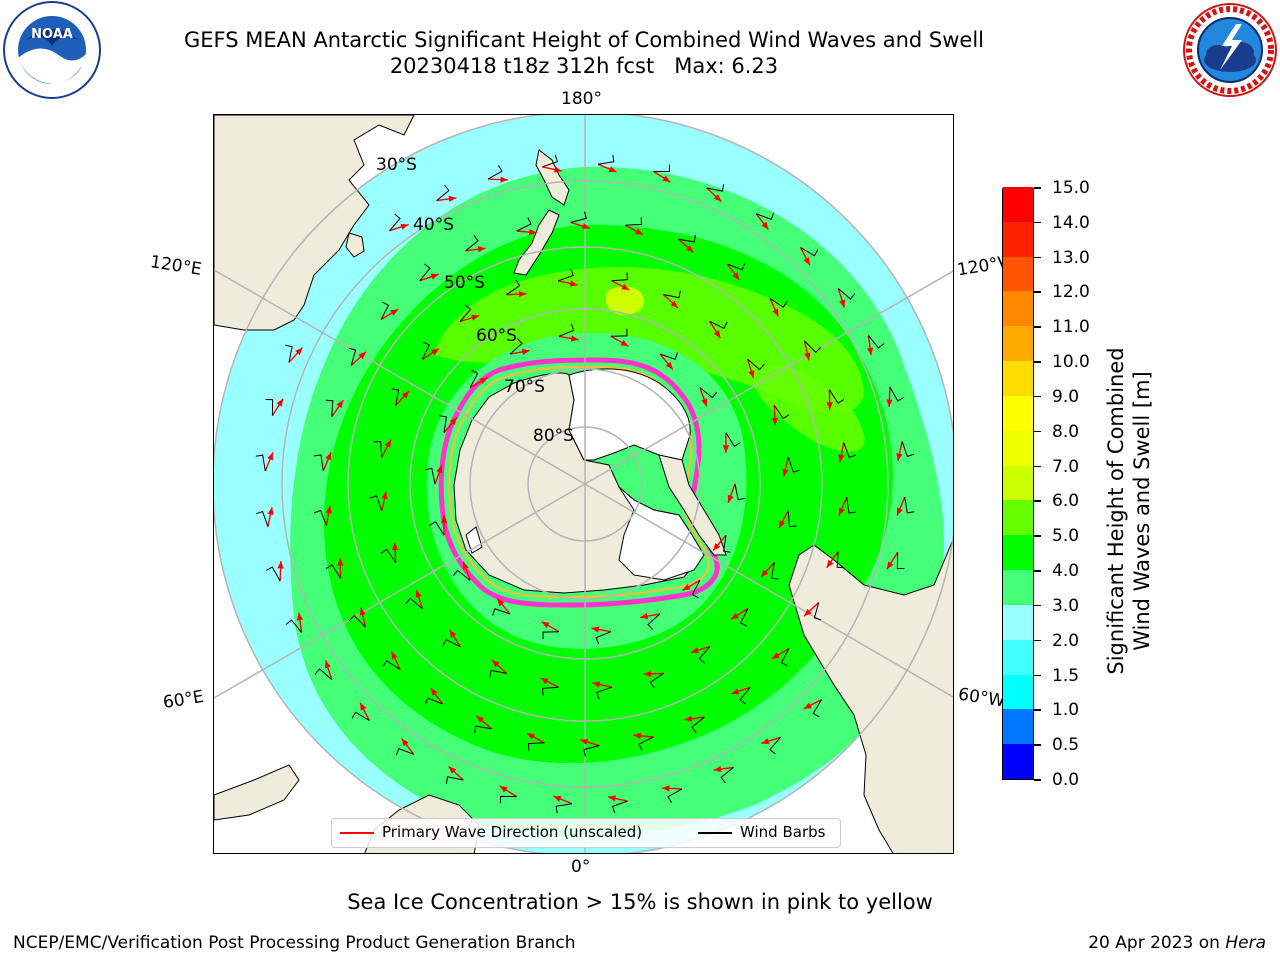  I want to click on chart-subtitle: 20230418 t18z 312h fcst Max: 6.23, so click(584, 66).